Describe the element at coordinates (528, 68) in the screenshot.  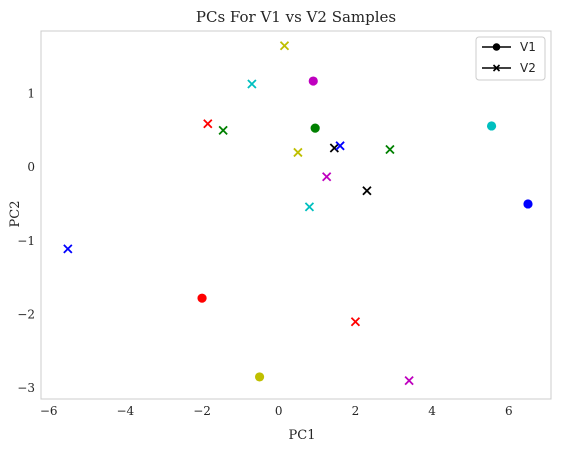
I see `legend-label-v2: V2` at that location.